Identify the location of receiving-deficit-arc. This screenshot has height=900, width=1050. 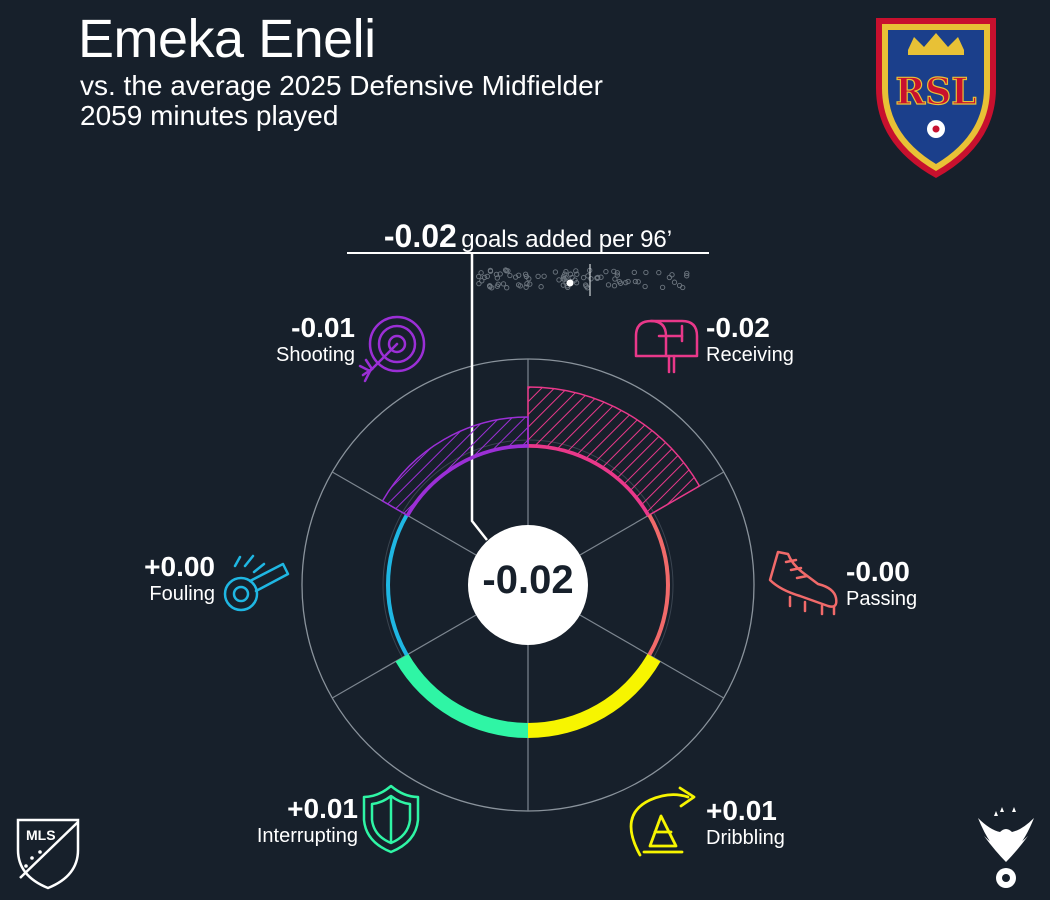
(614, 452).